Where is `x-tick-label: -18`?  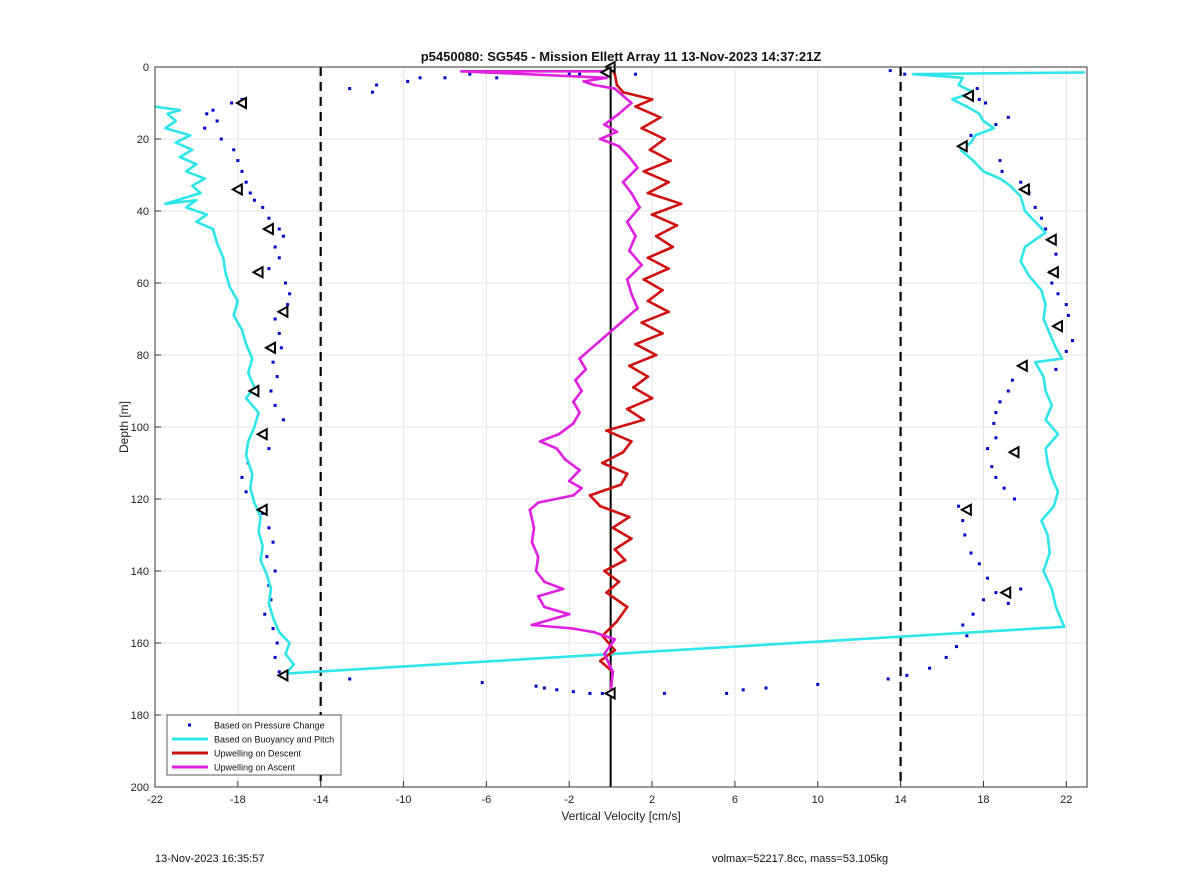 x-tick-label: -18 is located at coordinates (238, 800).